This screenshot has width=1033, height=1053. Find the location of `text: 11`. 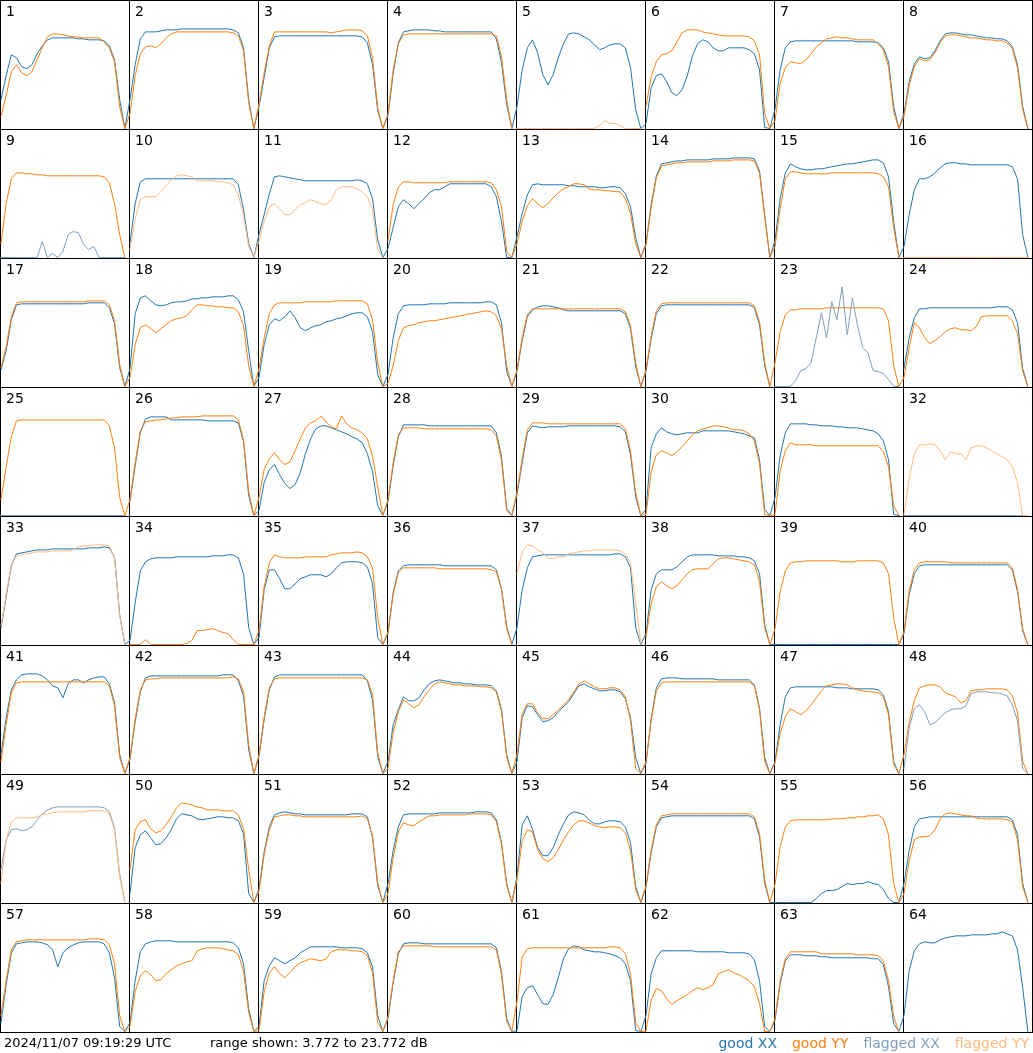

text: 11 is located at coordinates (273, 140).